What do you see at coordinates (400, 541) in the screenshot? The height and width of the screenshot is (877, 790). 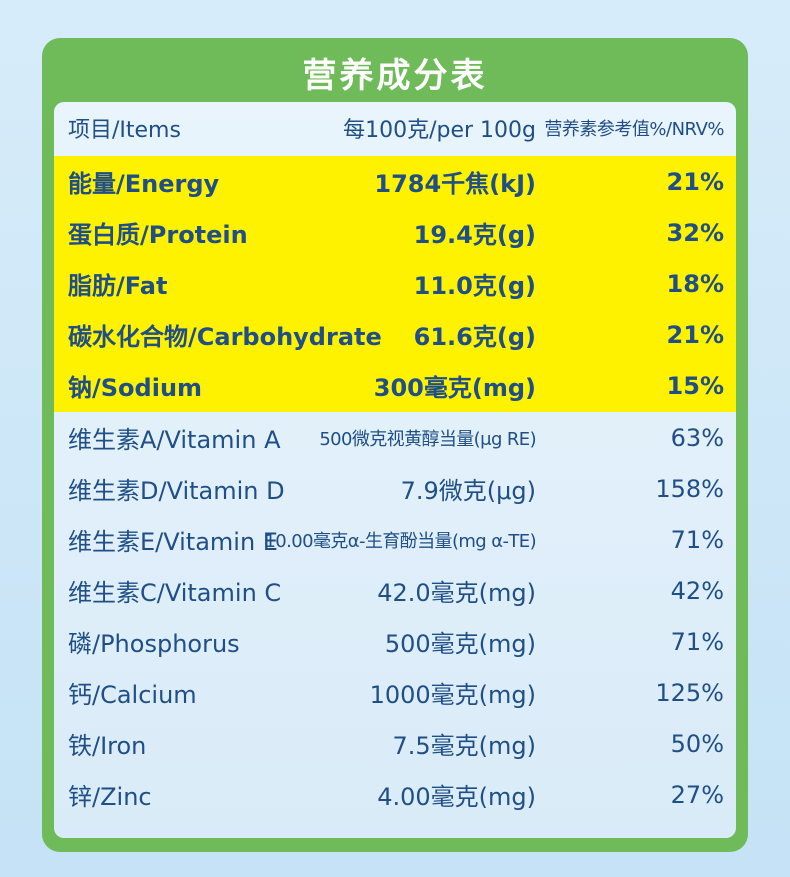 I see `row-amount: 10.00毫克α-生育酚当量(mg α-TE)` at bounding box center [400, 541].